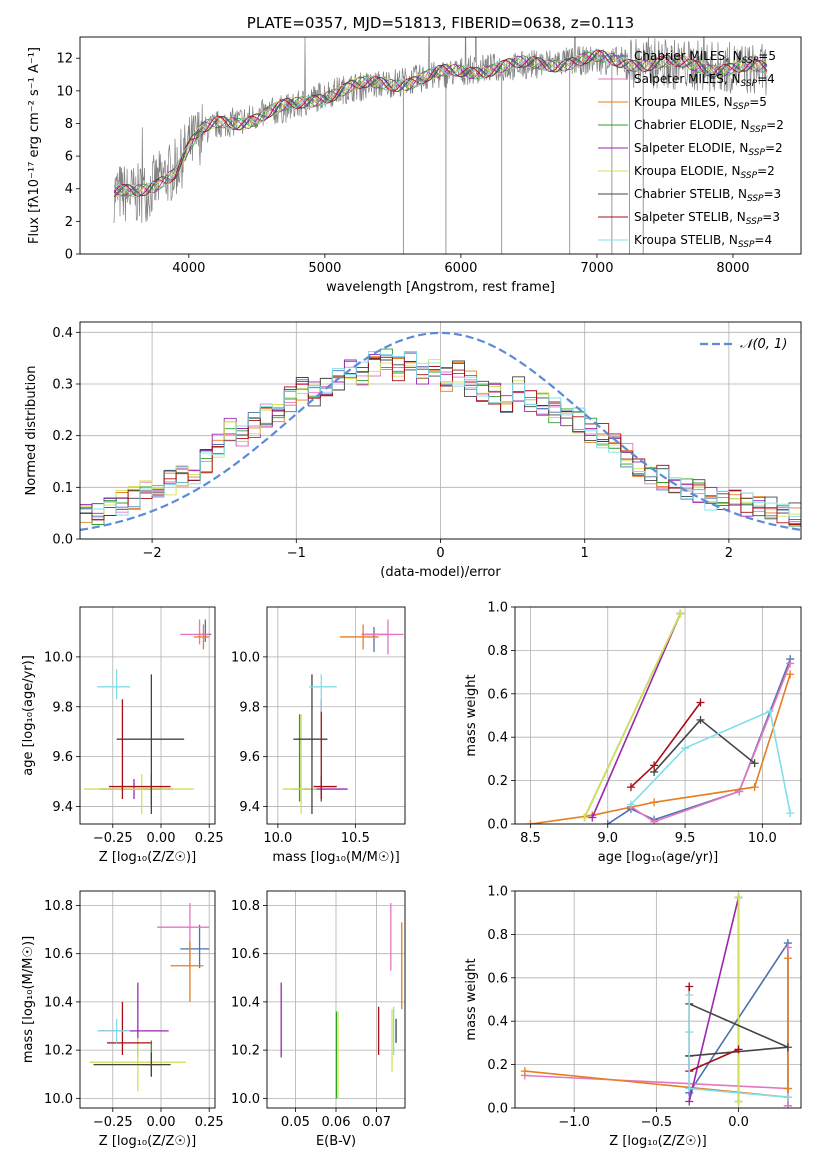 The image size is (819, 1170). What do you see at coordinates (497, 608) in the screenshot?
I see `y-tick-label: 1.0` at bounding box center [497, 608].